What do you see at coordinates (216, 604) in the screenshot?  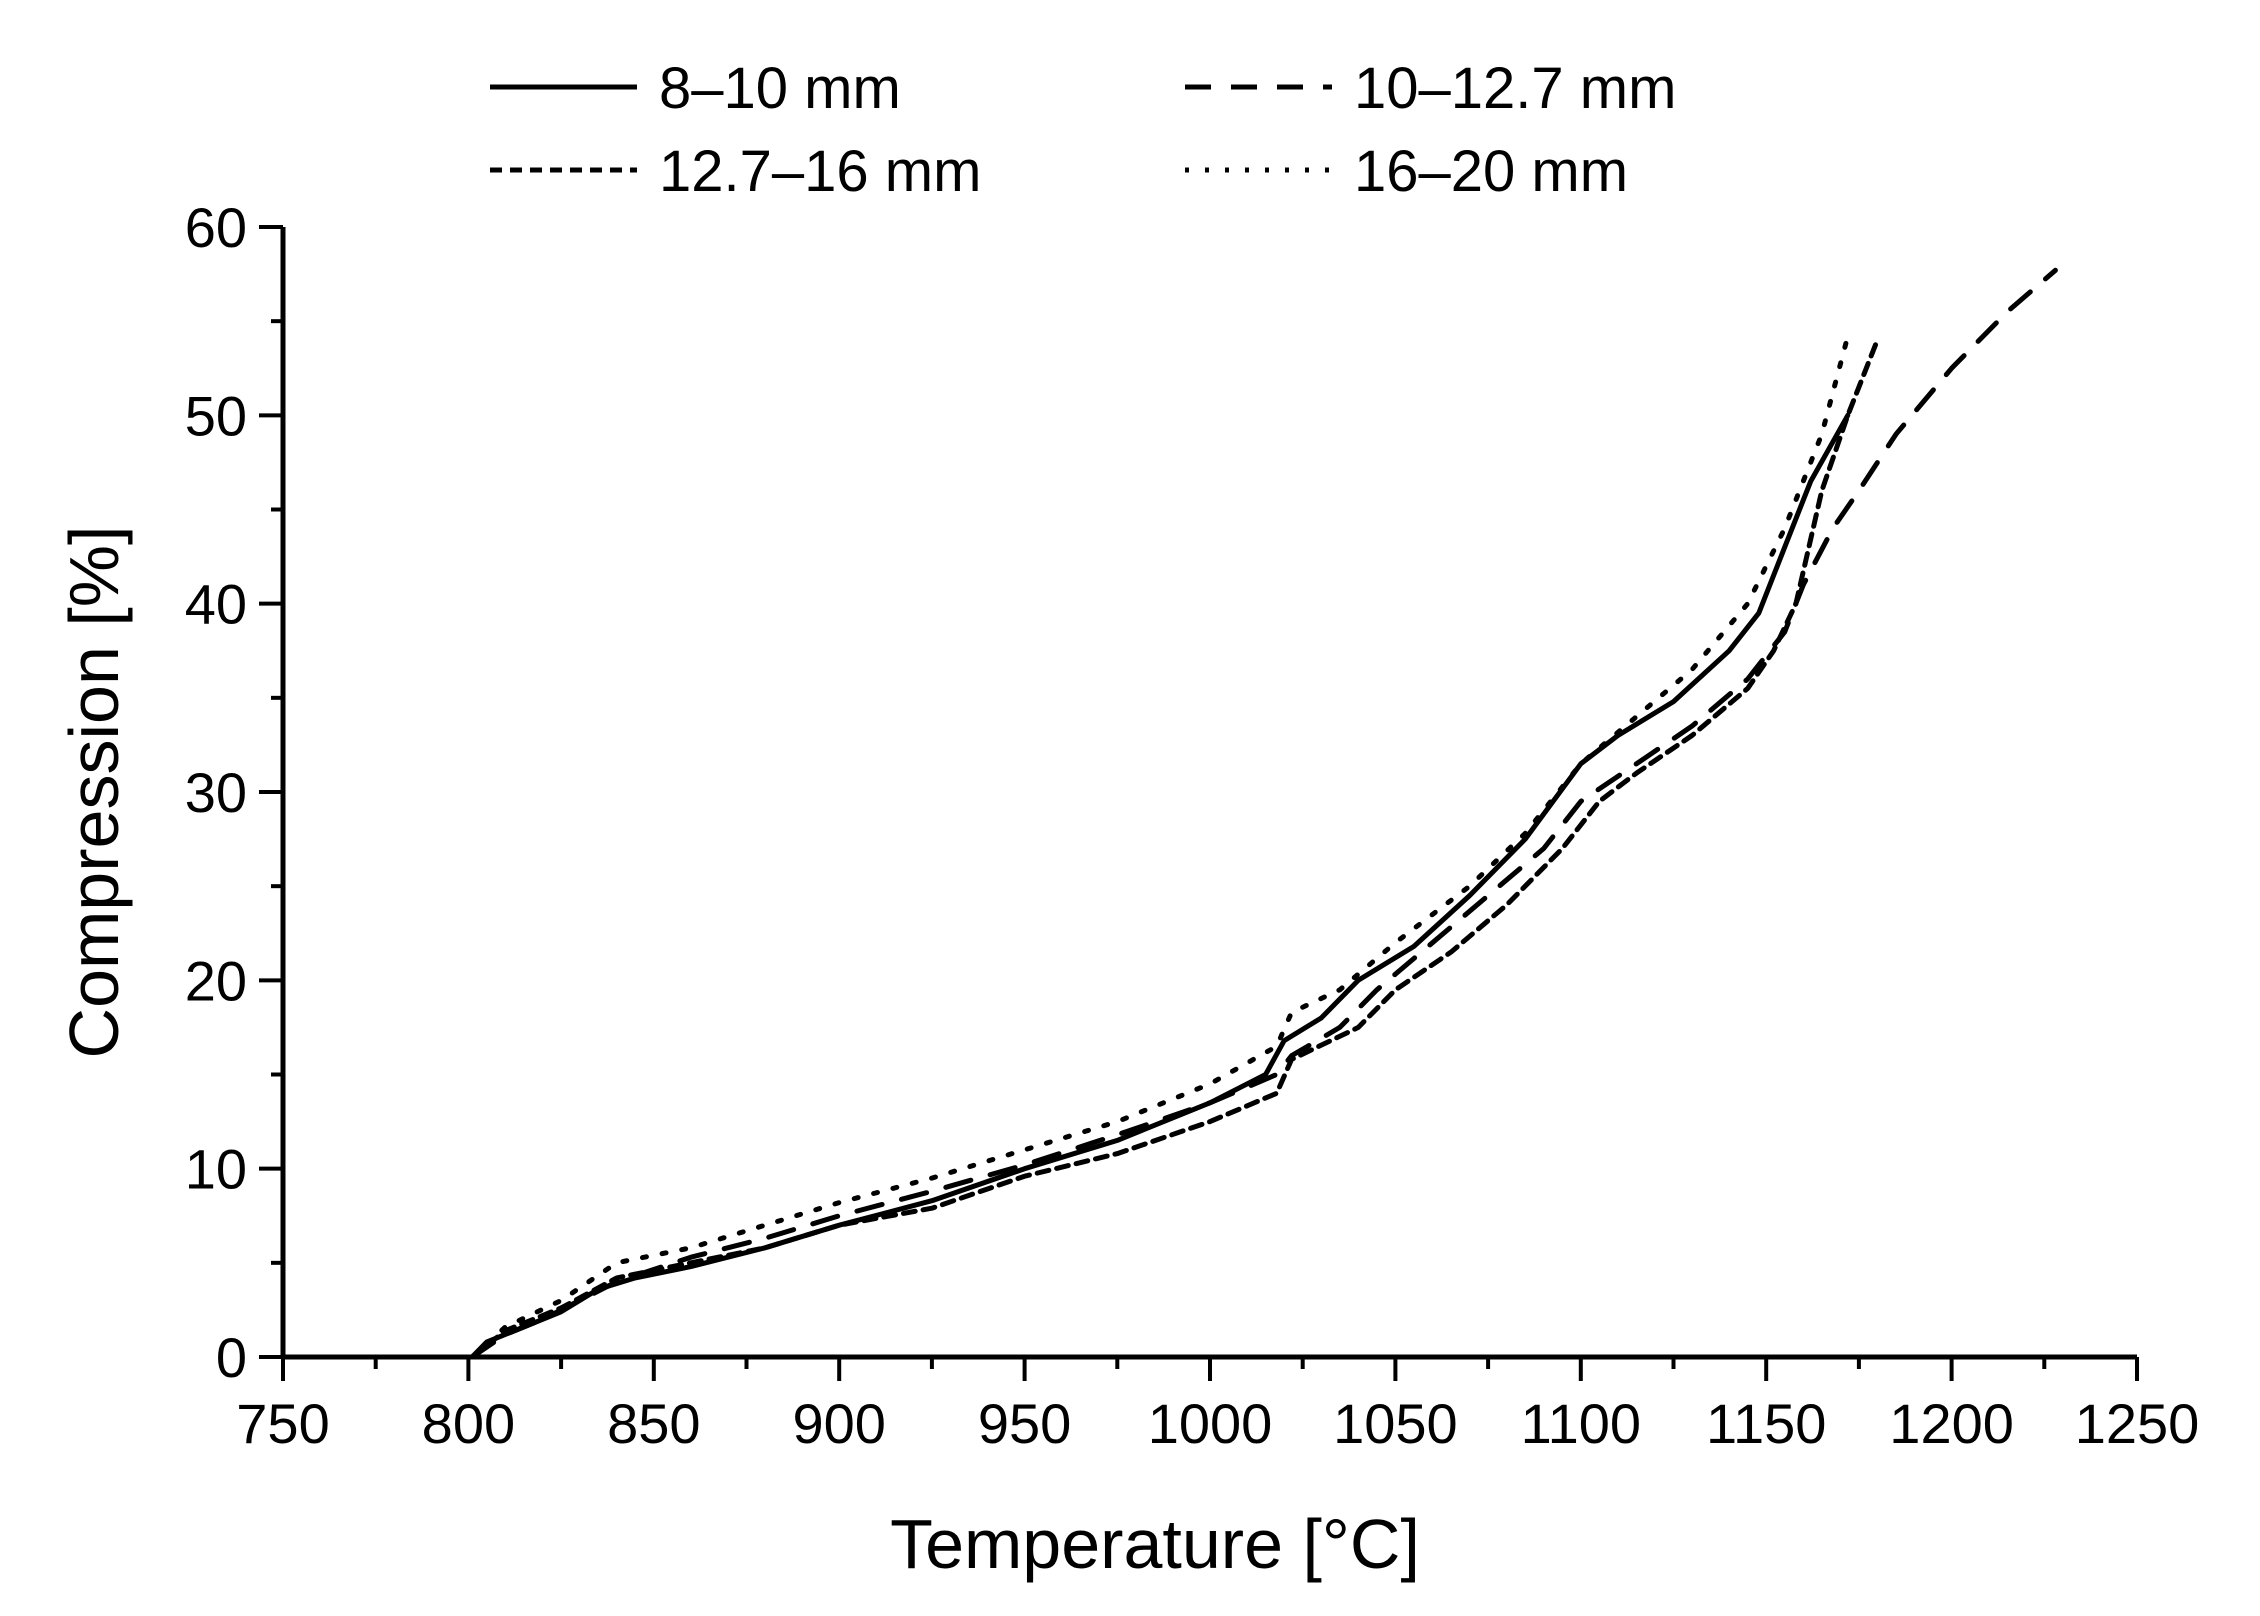 I see `y-tick-label: 40` at bounding box center [216, 604].